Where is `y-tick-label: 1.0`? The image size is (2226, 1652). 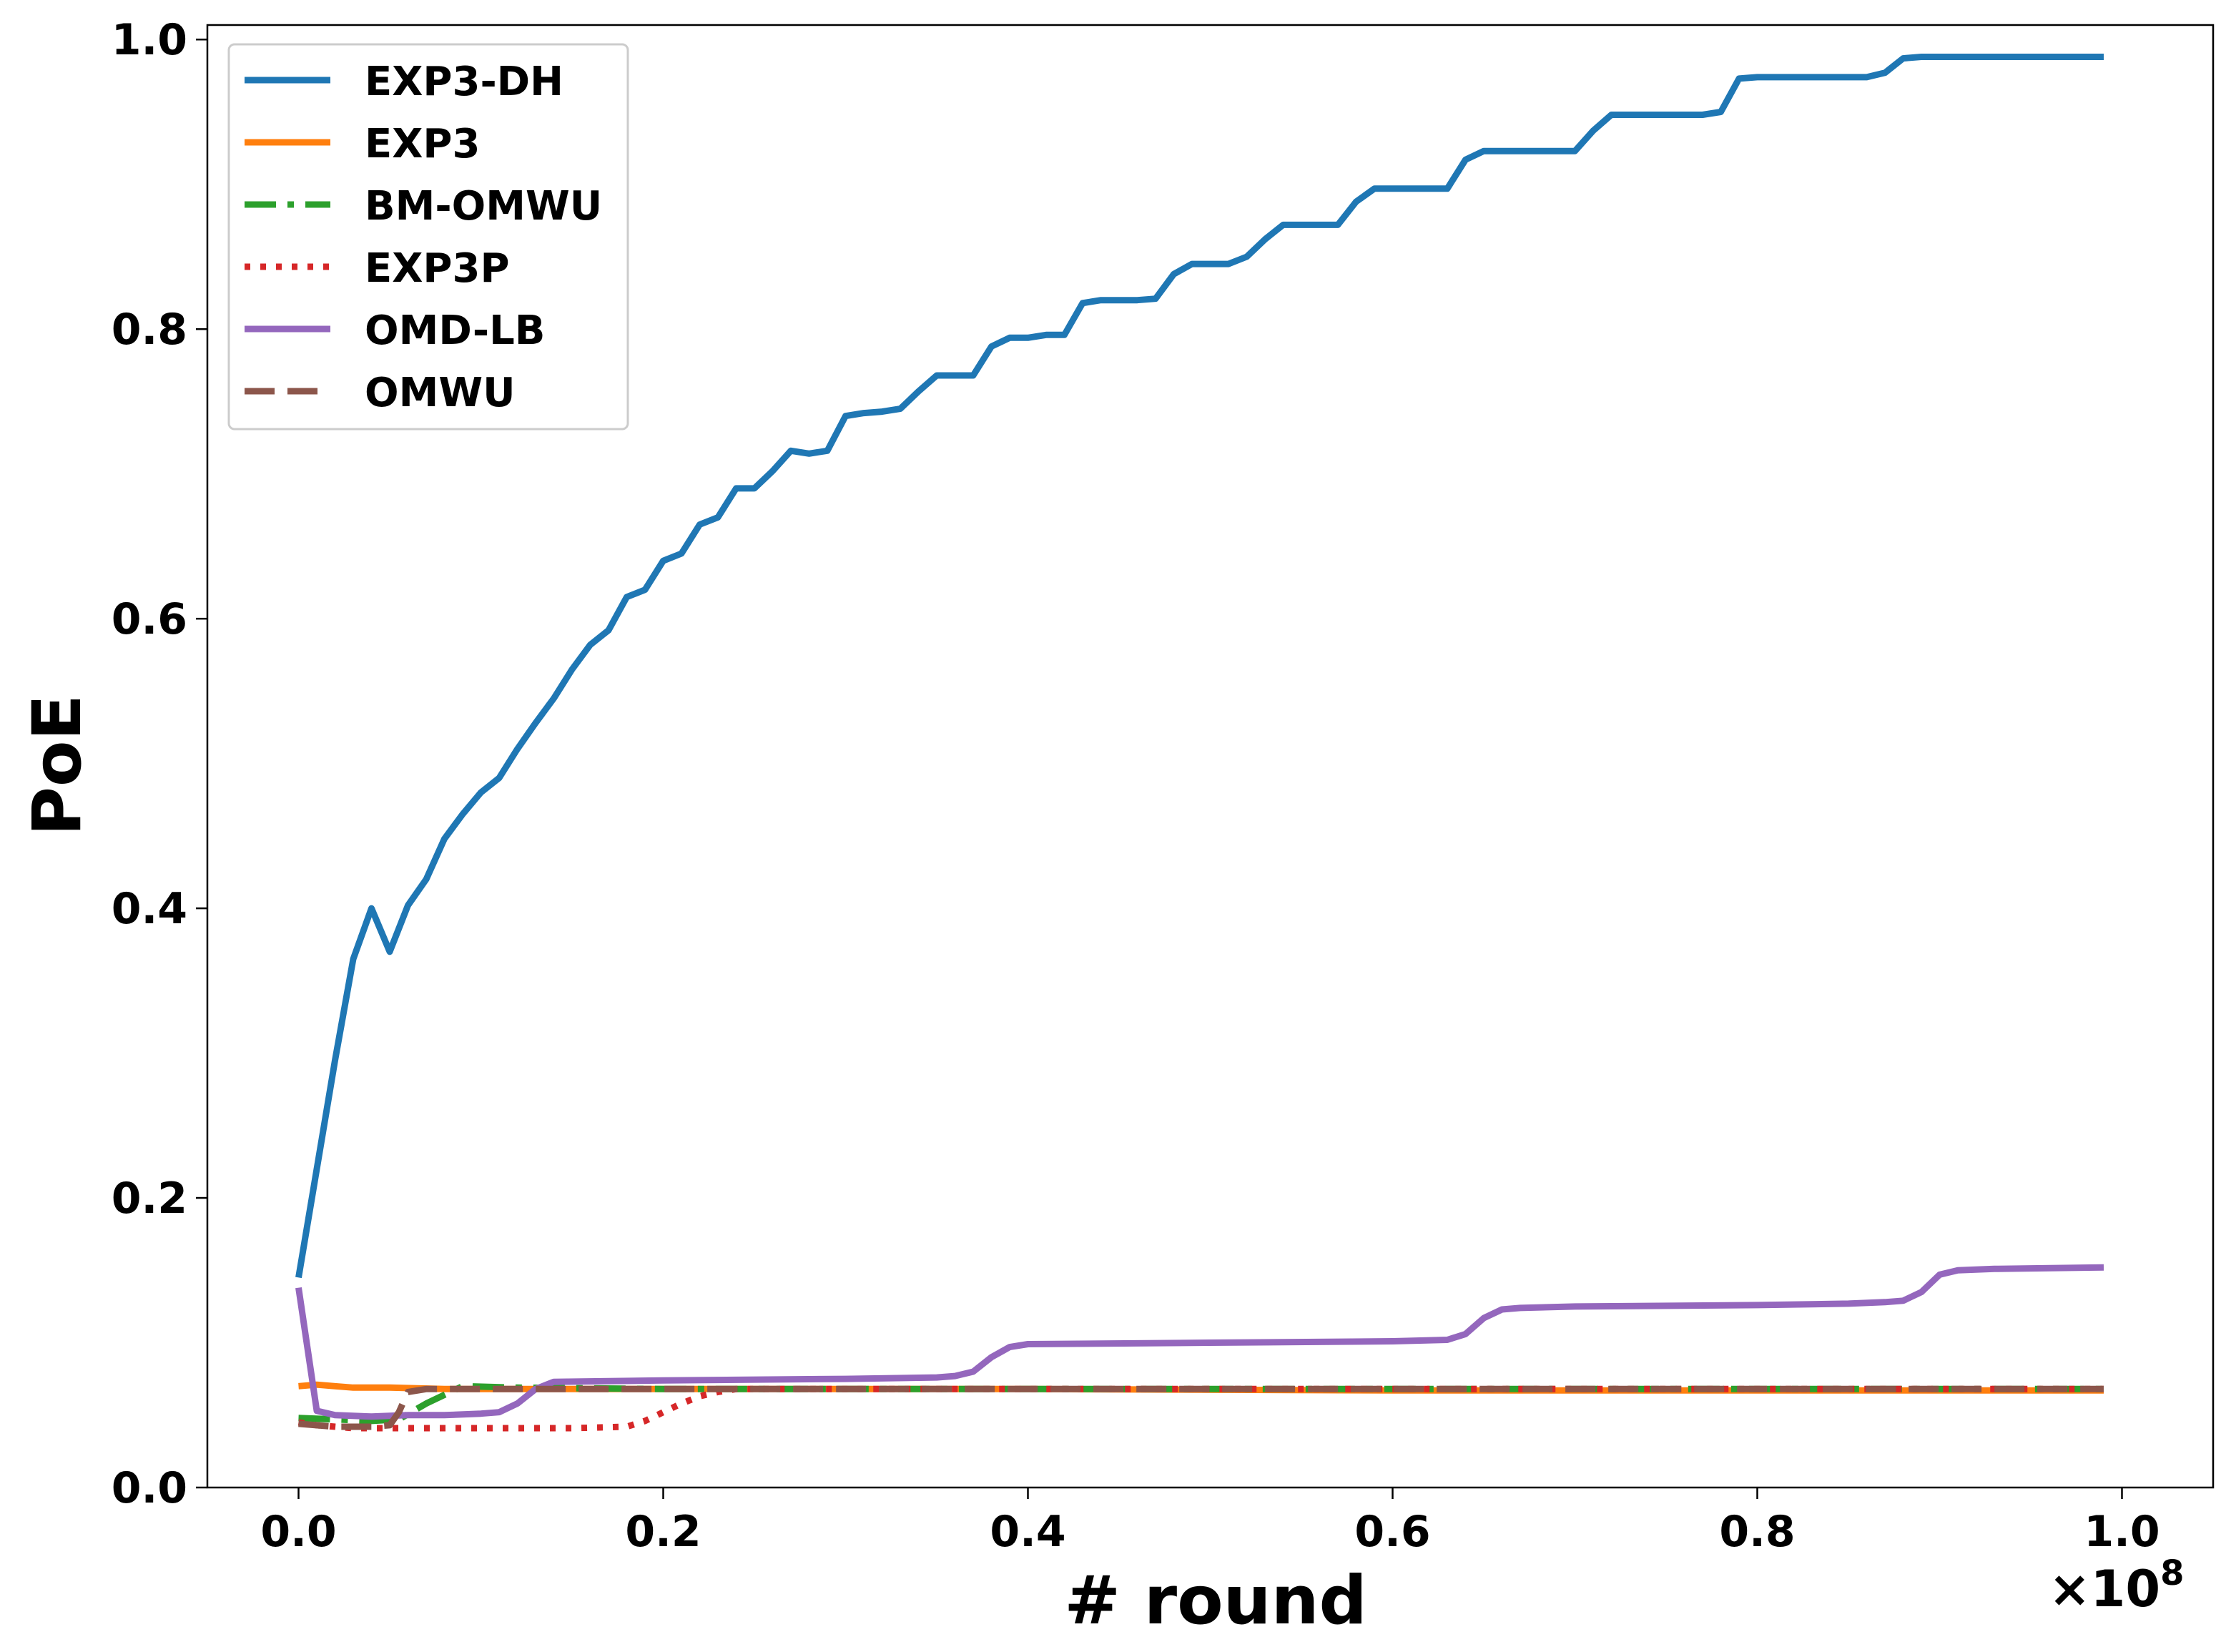
y-tick-label: 1.0 is located at coordinates (149, 40).